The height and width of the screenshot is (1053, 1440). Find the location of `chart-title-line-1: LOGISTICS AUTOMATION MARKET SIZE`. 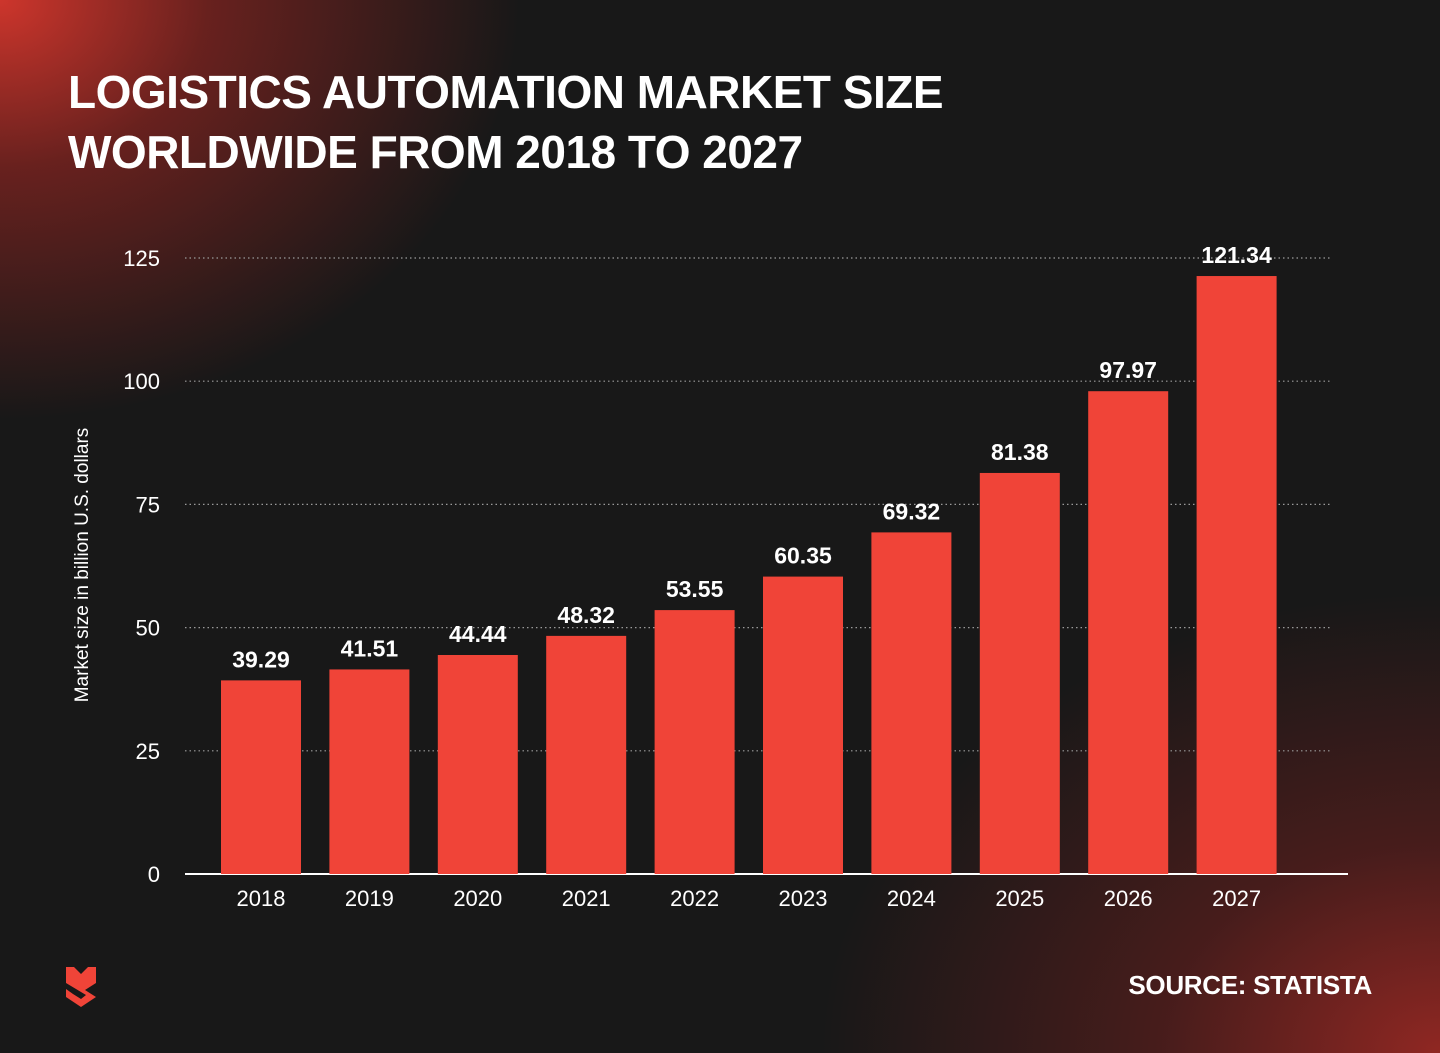

chart-title-line-1: LOGISTICS AUTOMATION MARKET SIZE is located at coordinates (506, 92).